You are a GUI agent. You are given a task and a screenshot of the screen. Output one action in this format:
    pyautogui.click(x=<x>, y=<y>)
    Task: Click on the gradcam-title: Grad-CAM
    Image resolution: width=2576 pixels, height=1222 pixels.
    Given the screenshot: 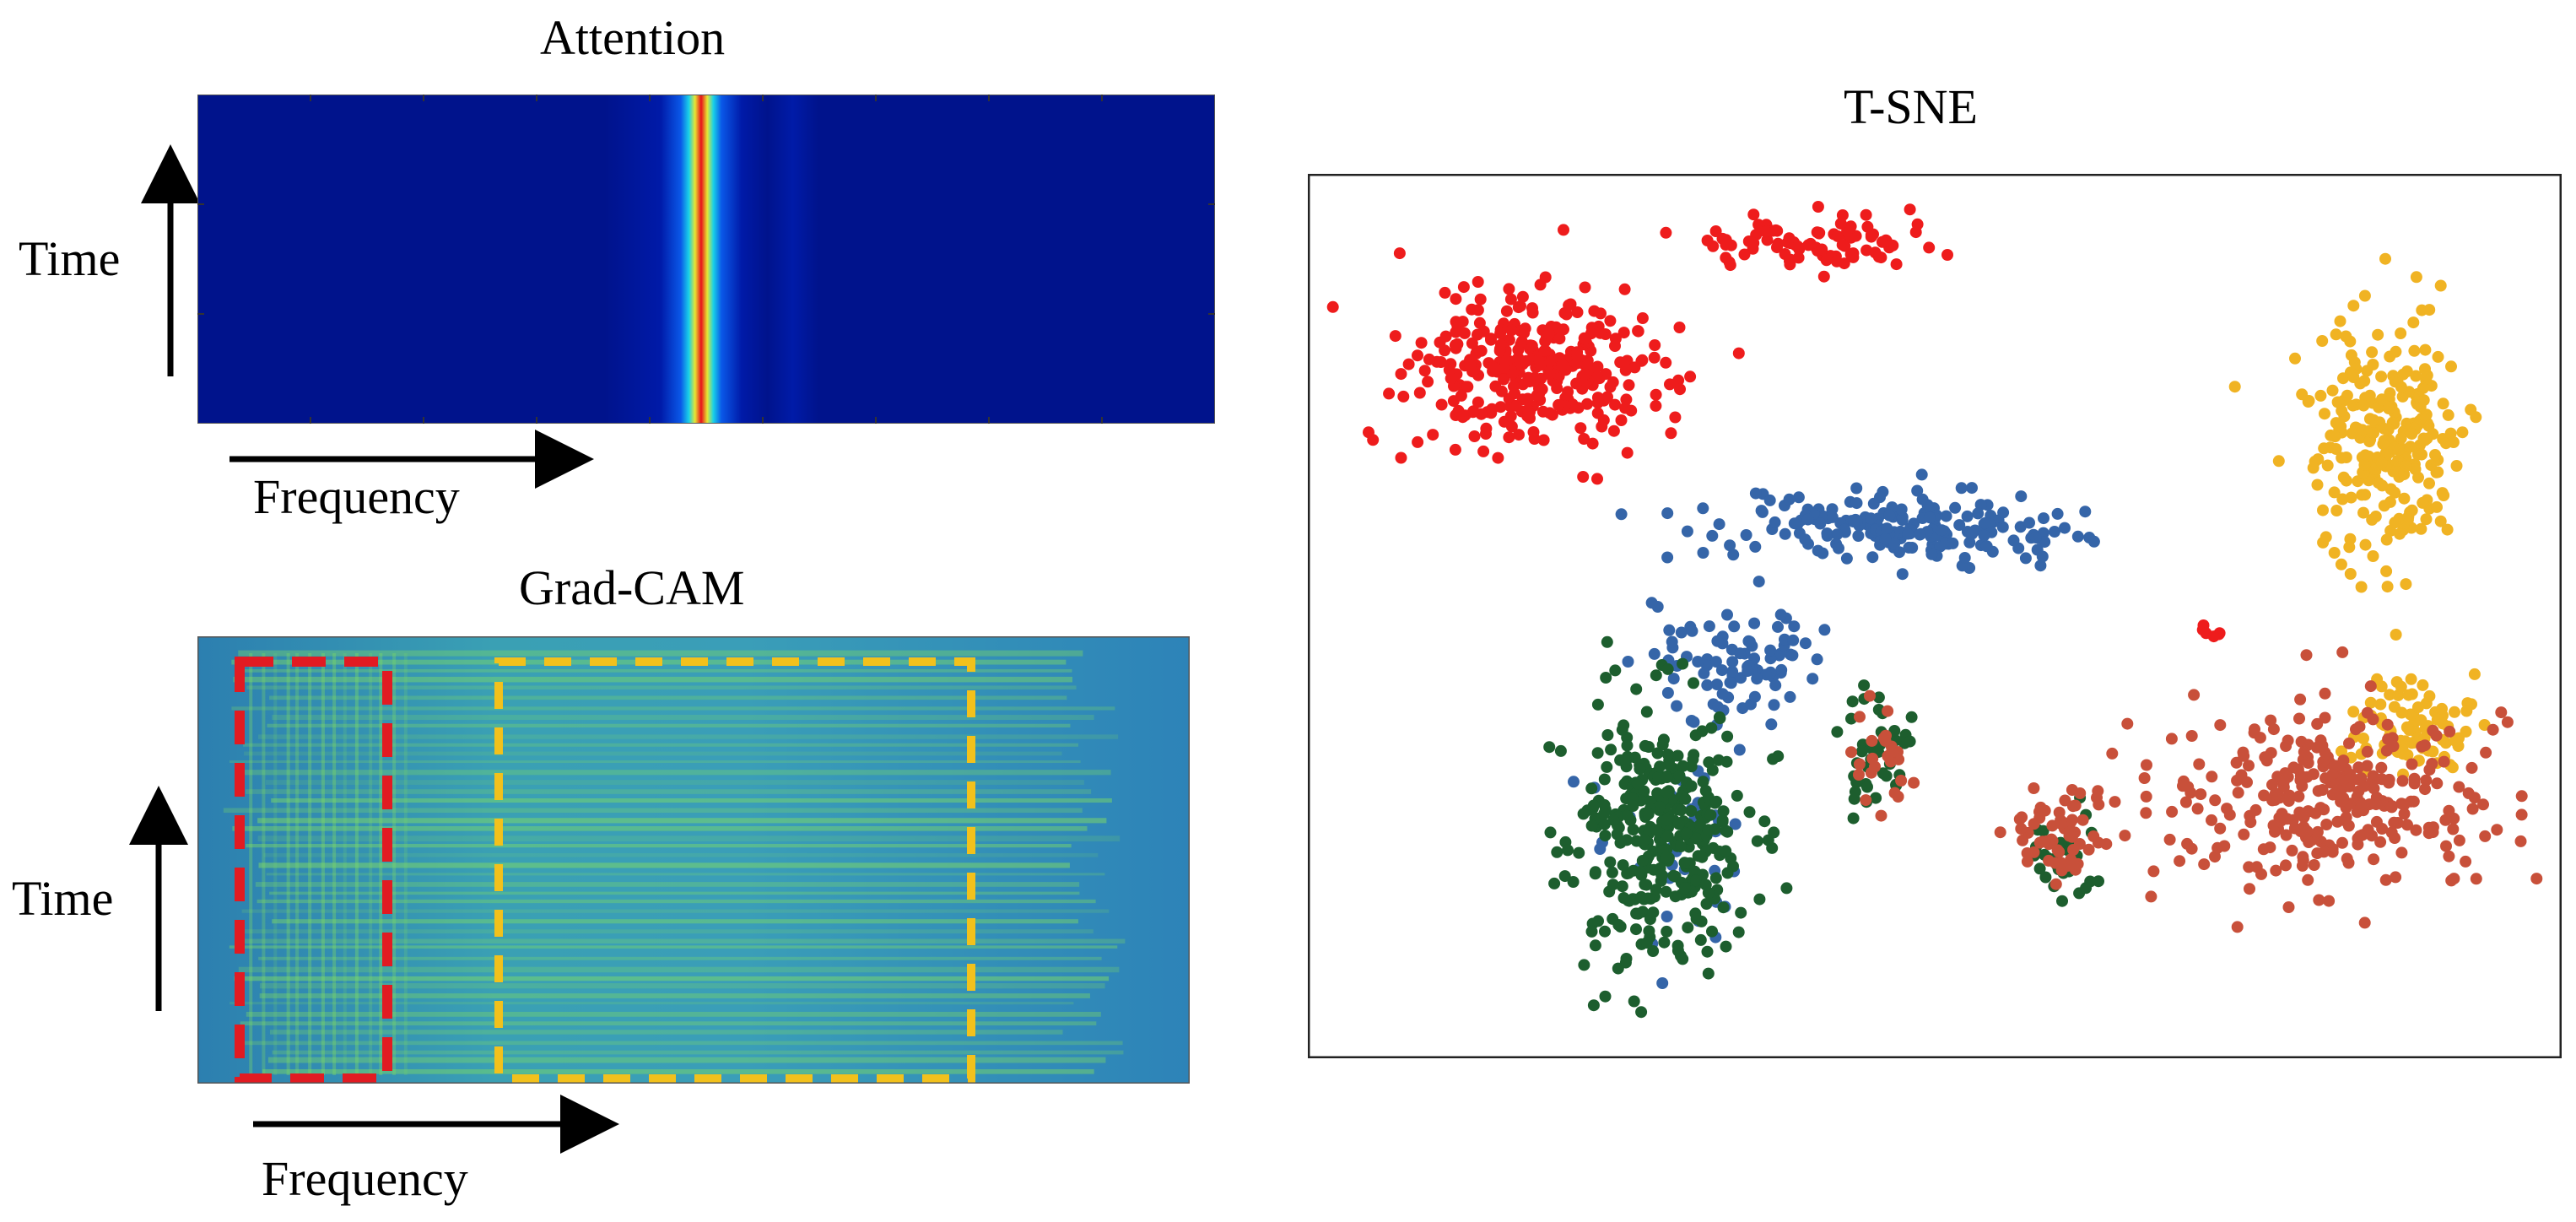 What is the action you would take?
    pyautogui.click(x=632, y=587)
    